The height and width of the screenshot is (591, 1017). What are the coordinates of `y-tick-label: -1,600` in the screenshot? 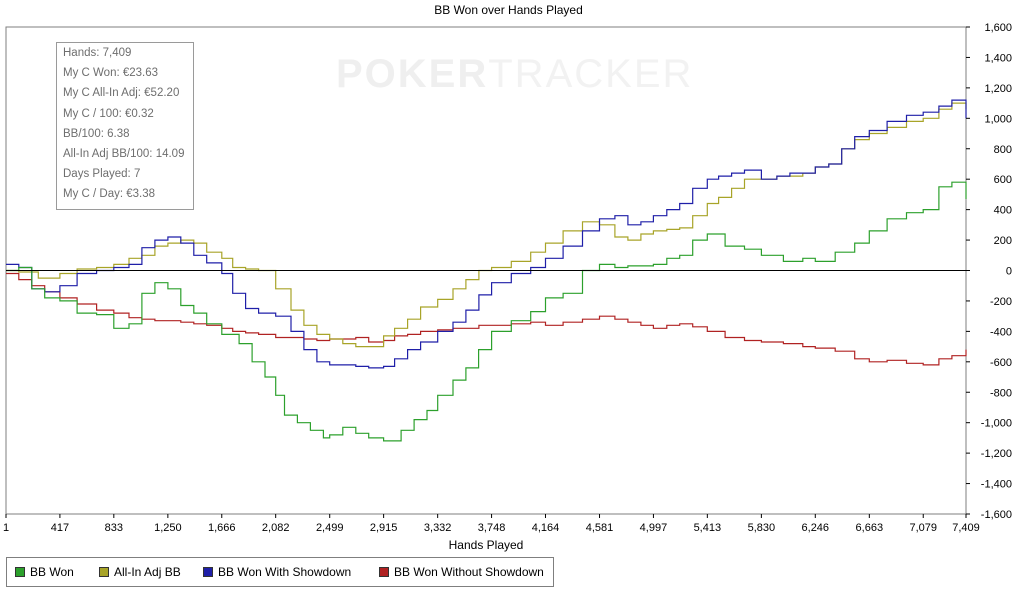 It's located at (996, 515).